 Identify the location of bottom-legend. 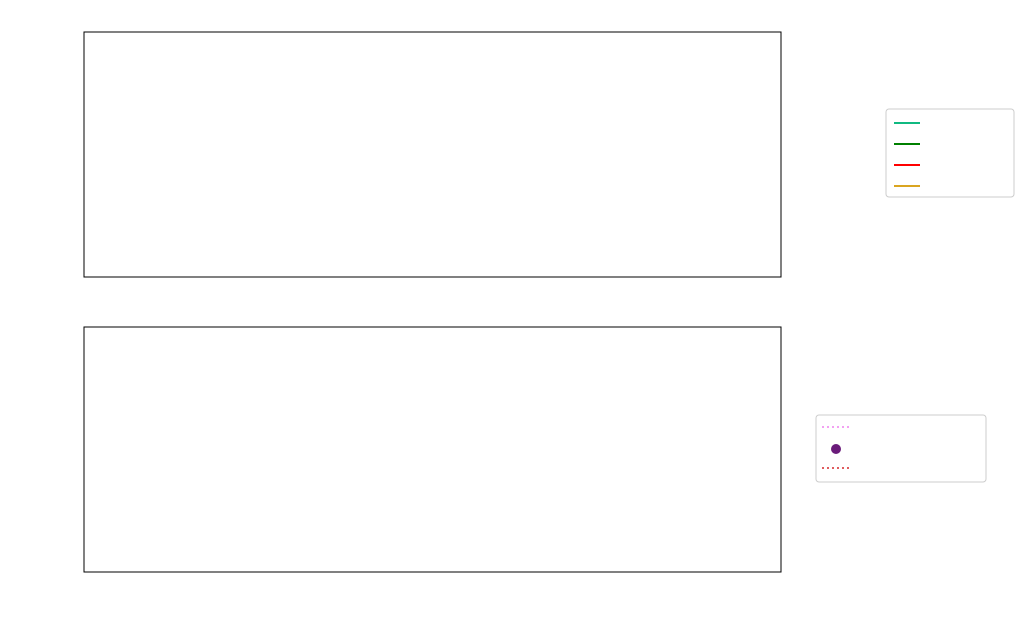
(901, 448).